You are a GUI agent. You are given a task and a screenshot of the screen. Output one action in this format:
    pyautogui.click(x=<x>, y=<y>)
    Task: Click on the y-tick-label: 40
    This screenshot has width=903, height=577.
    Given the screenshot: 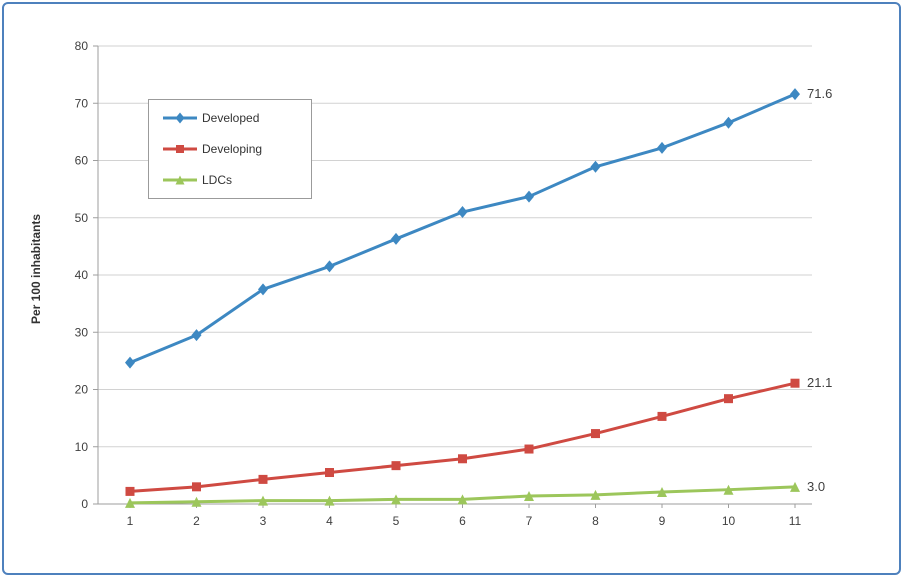 What is the action you would take?
    pyautogui.click(x=82, y=275)
    